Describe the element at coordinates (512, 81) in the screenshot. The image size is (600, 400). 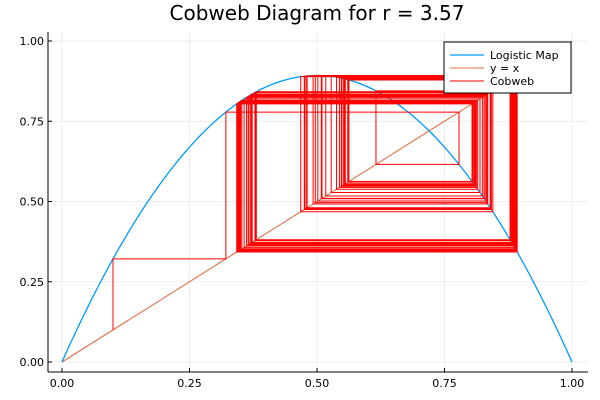
I see `legend-label-cobweb: Cobweb` at that location.